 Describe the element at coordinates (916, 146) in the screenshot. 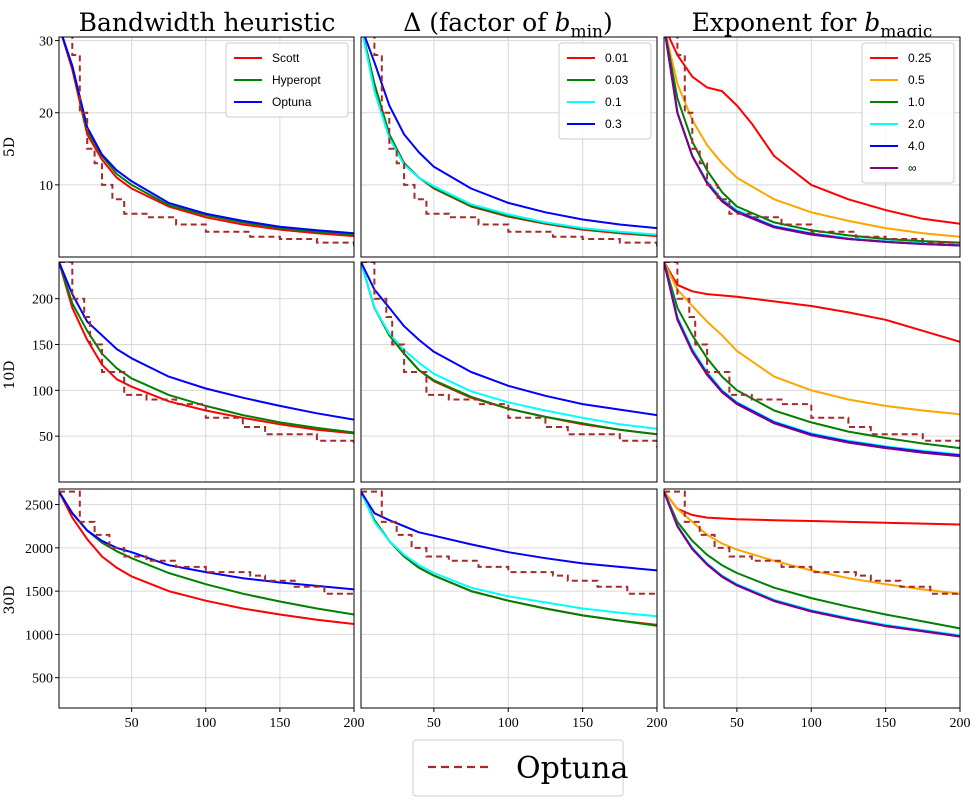

I see `legend-label-4.0: 4.0` at that location.